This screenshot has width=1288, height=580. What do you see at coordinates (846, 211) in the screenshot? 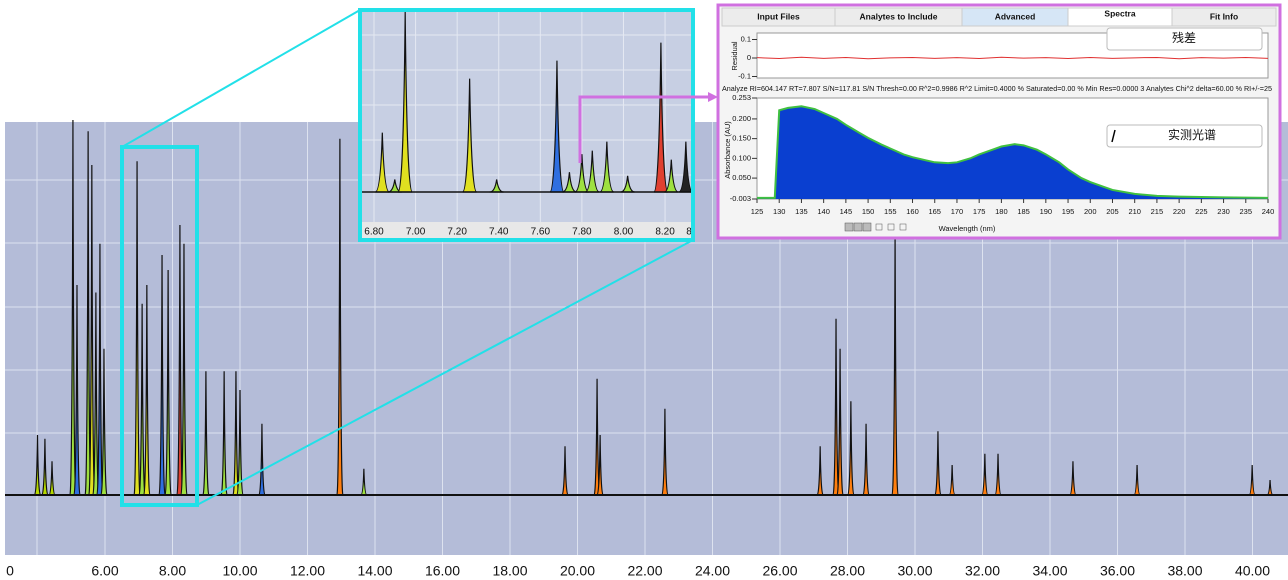
I see `x-tick-label: 145` at bounding box center [846, 211].